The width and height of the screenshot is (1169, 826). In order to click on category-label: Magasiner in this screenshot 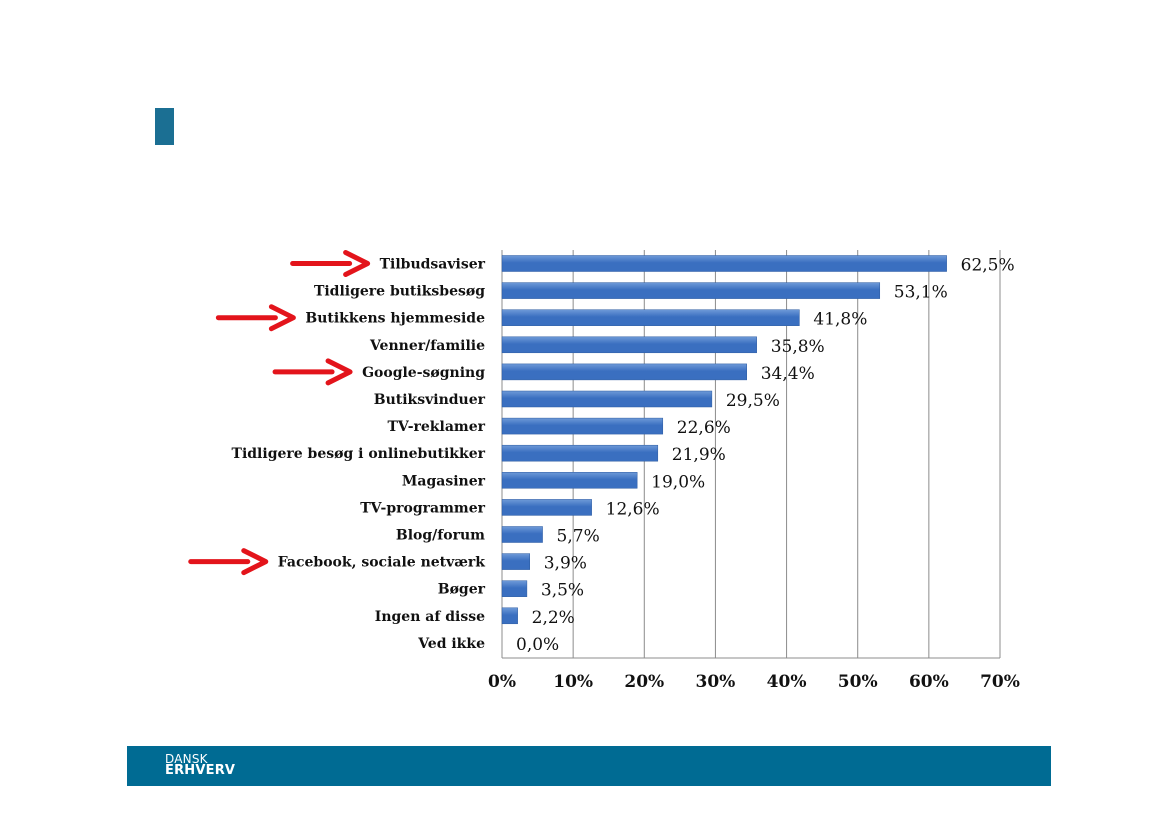, I will do `click(444, 481)`.